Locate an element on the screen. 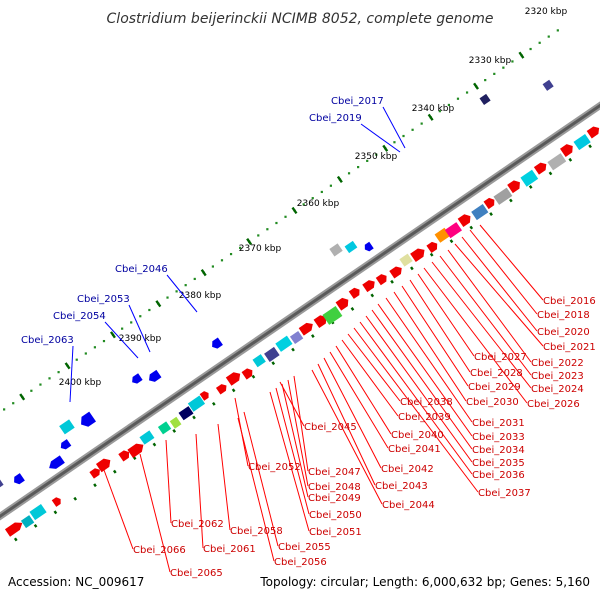 The width and height of the screenshot is (600, 600). scale-label: 2370 kbp is located at coordinates (260, 249).